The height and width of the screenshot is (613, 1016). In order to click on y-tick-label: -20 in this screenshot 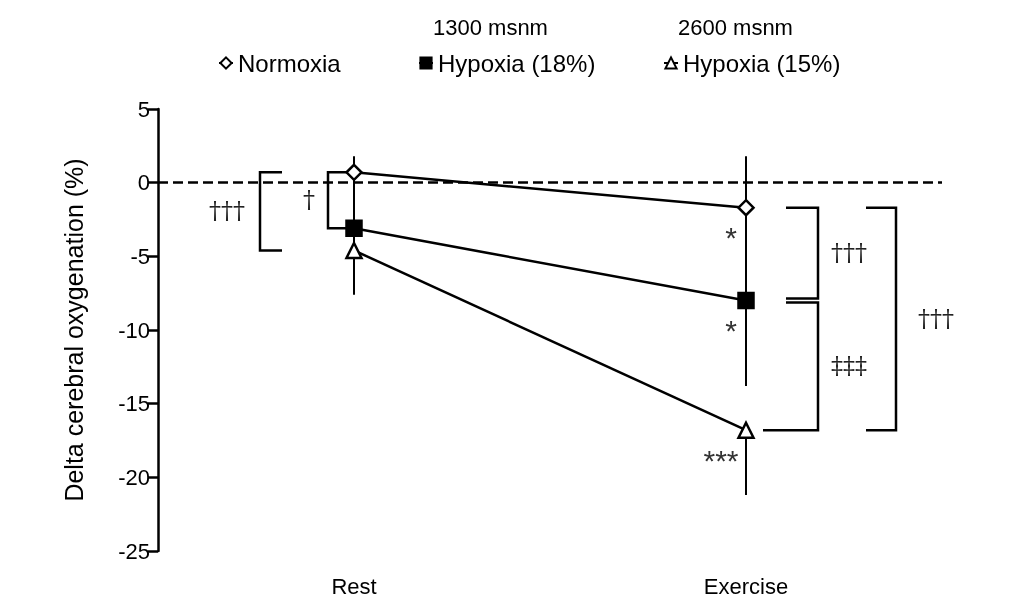, I will do `click(134, 477)`.